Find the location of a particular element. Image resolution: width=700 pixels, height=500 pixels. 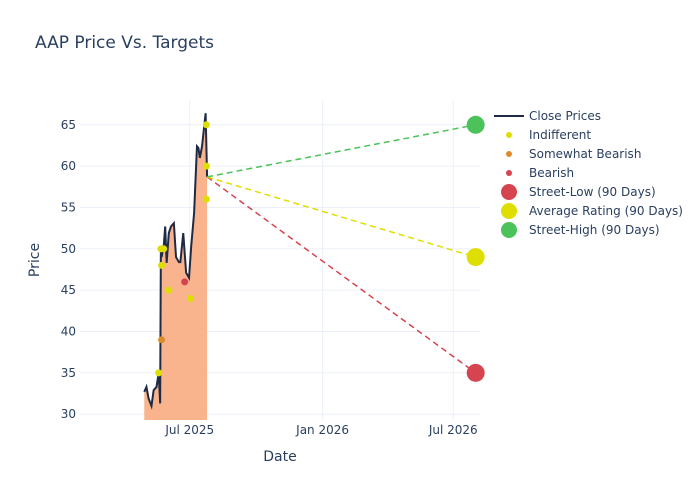

x-tick-label: Jul 2026 is located at coordinates (453, 430).